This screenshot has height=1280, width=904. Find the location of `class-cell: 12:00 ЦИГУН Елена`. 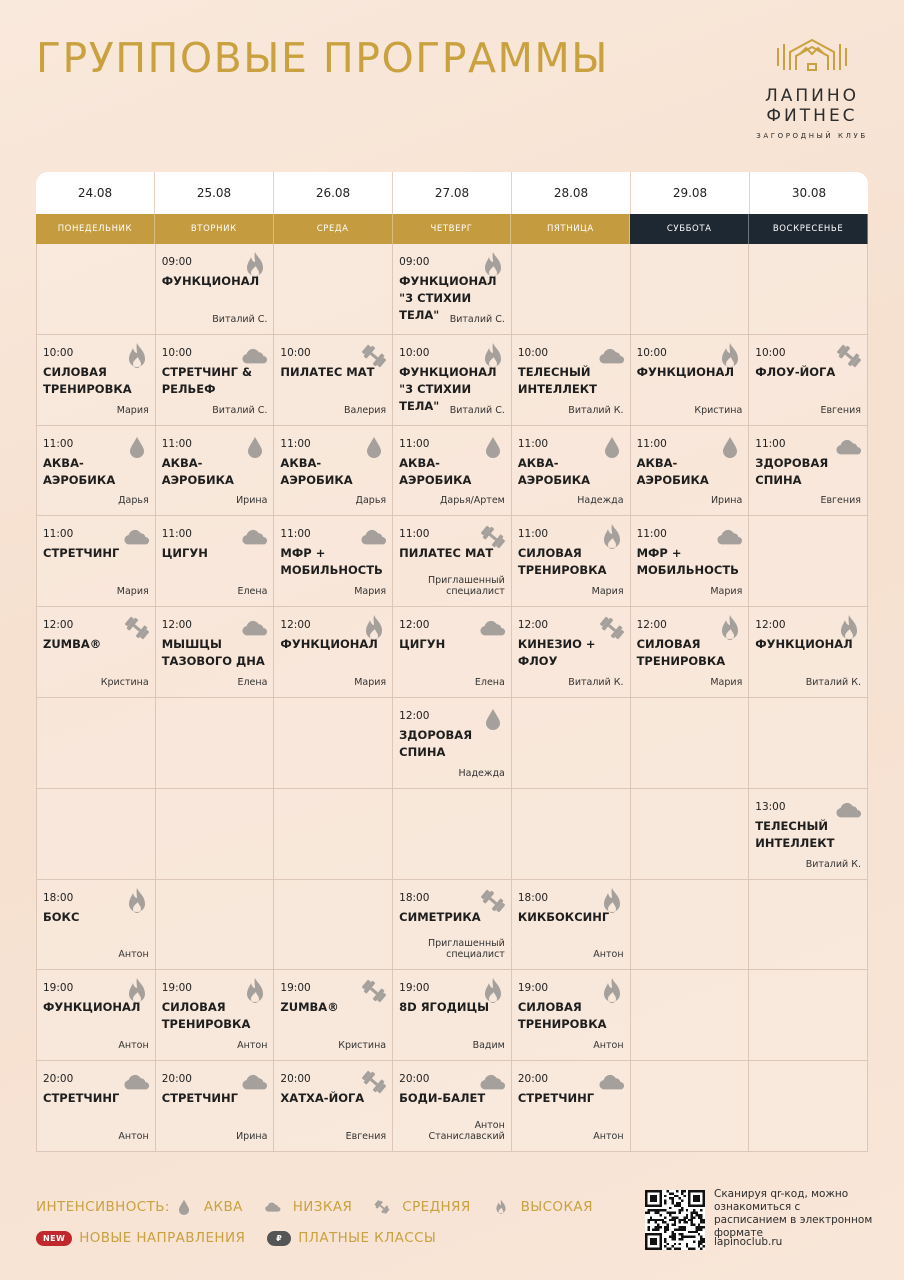

class-cell: 12:00 ЦИГУН Елена is located at coordinates (452, 652).